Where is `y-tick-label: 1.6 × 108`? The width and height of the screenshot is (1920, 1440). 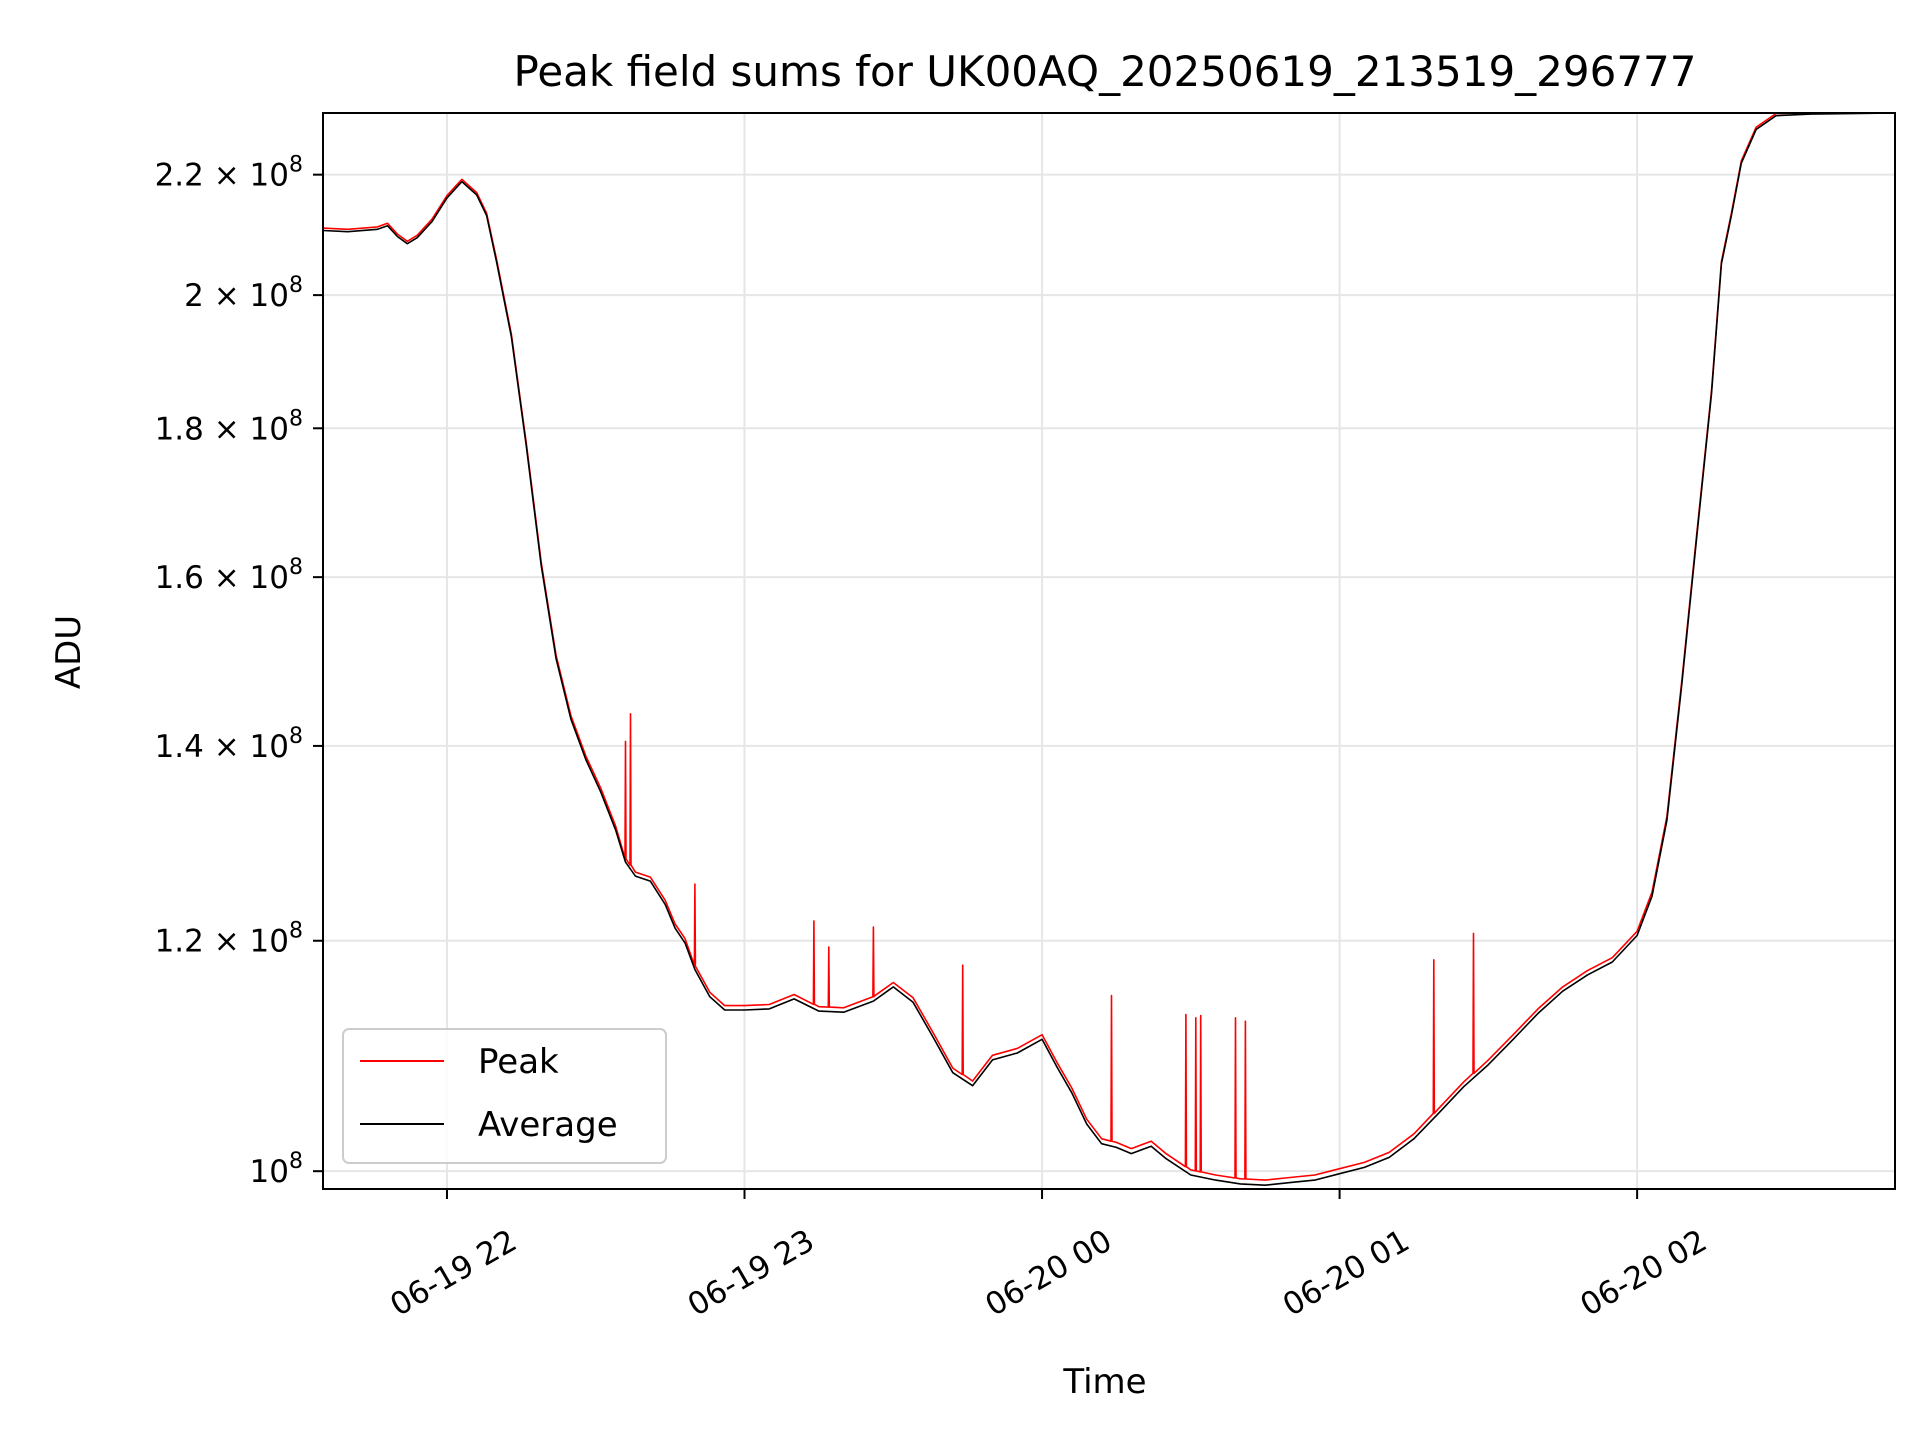 y-tick-label: 1.6 × 108 is located at coordinates (229, 575).